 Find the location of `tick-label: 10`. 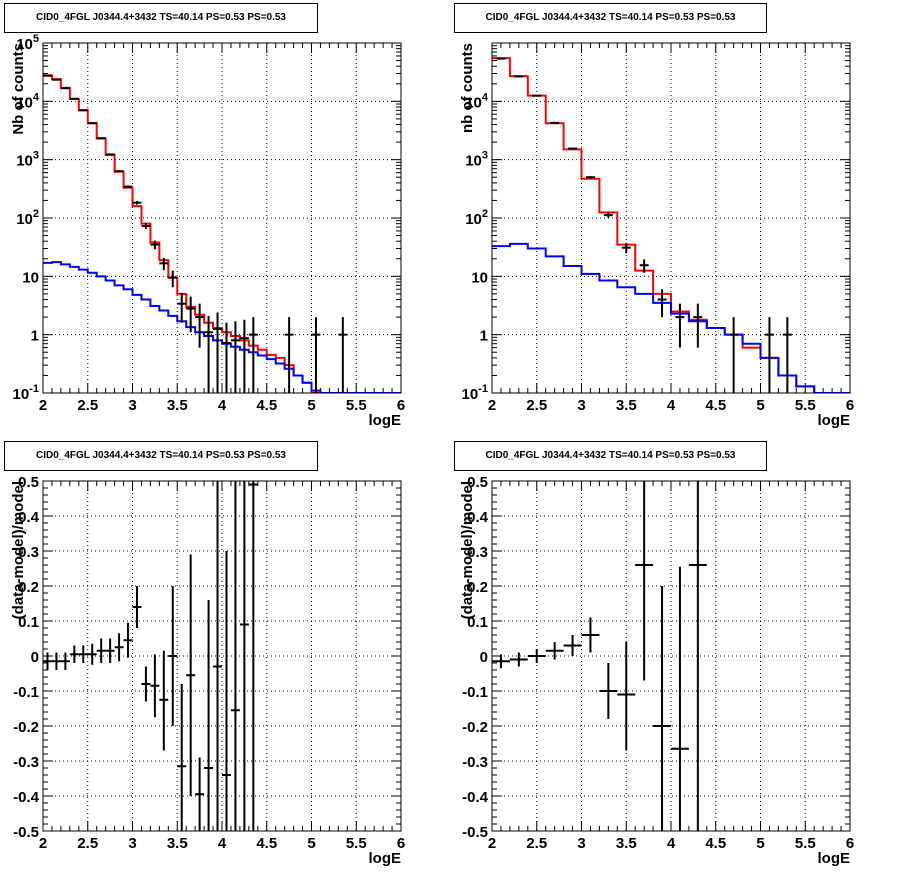

tick-label: 10 is located at coordinates (30, 277).